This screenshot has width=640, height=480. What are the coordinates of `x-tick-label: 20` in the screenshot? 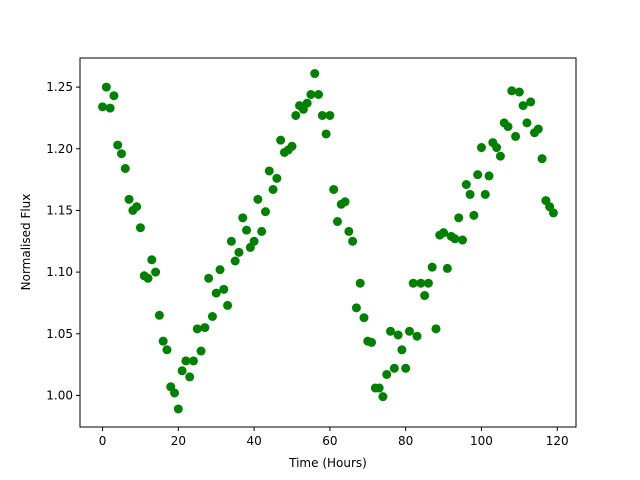 It's located at (178, 441).